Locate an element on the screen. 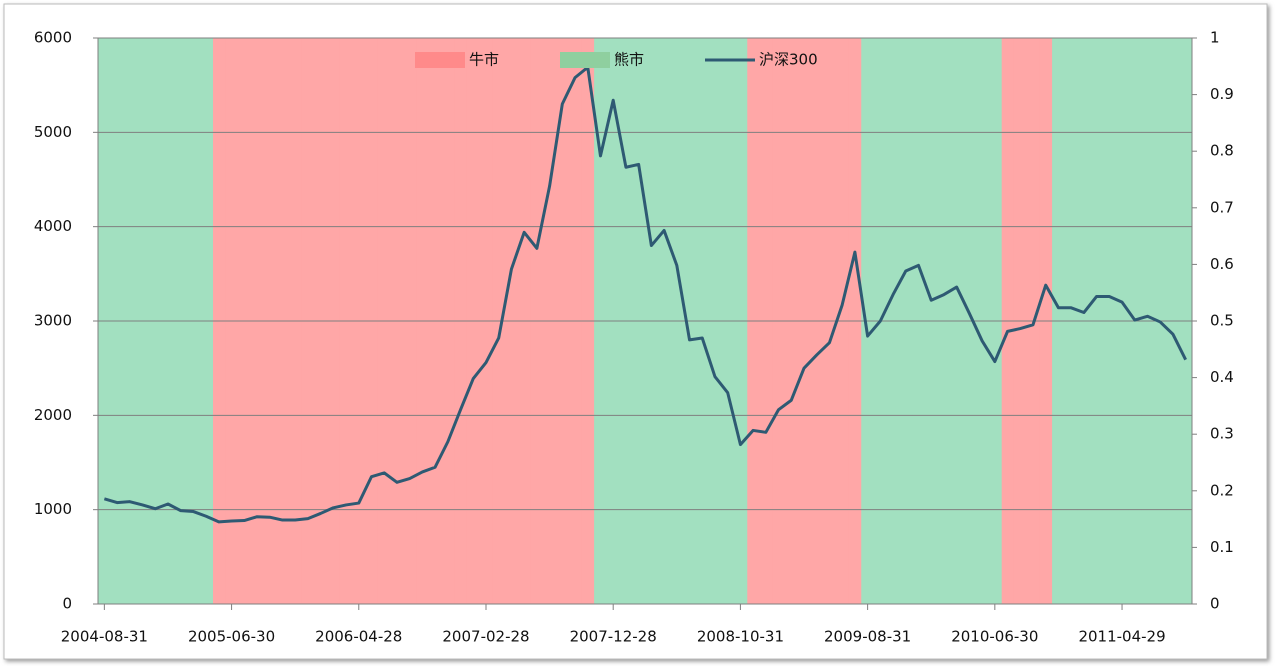 Image resolution: width=1275 pixels, height=666 pixels. y2-tick-label: 0.5 is located at coordinates (1222, 321).